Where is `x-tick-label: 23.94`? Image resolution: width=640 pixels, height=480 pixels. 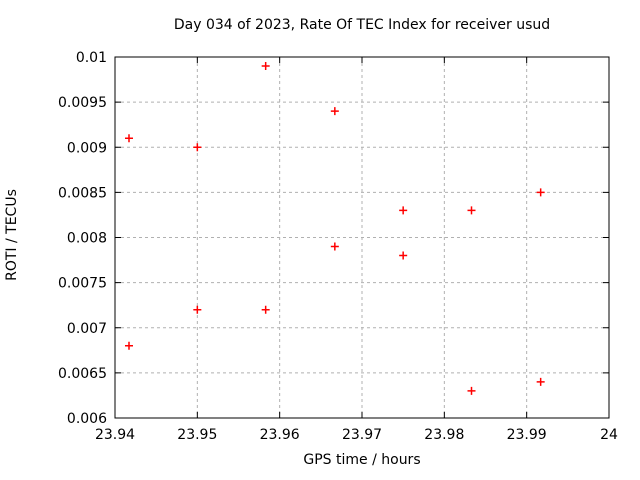 x-tick-label: 23.94 is located at coordinates (115, 435).